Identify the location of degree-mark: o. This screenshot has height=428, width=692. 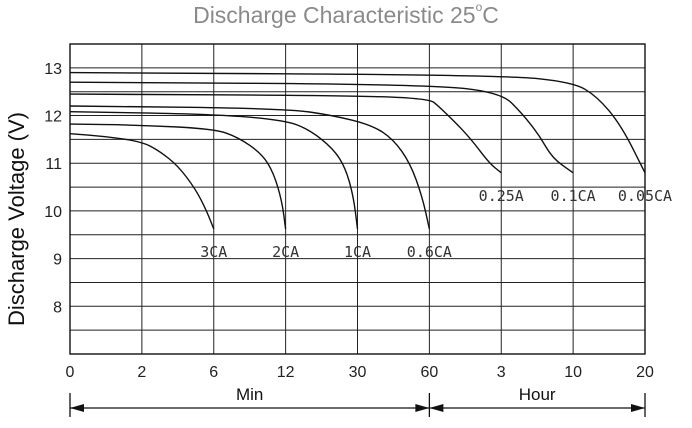
(479, 7).